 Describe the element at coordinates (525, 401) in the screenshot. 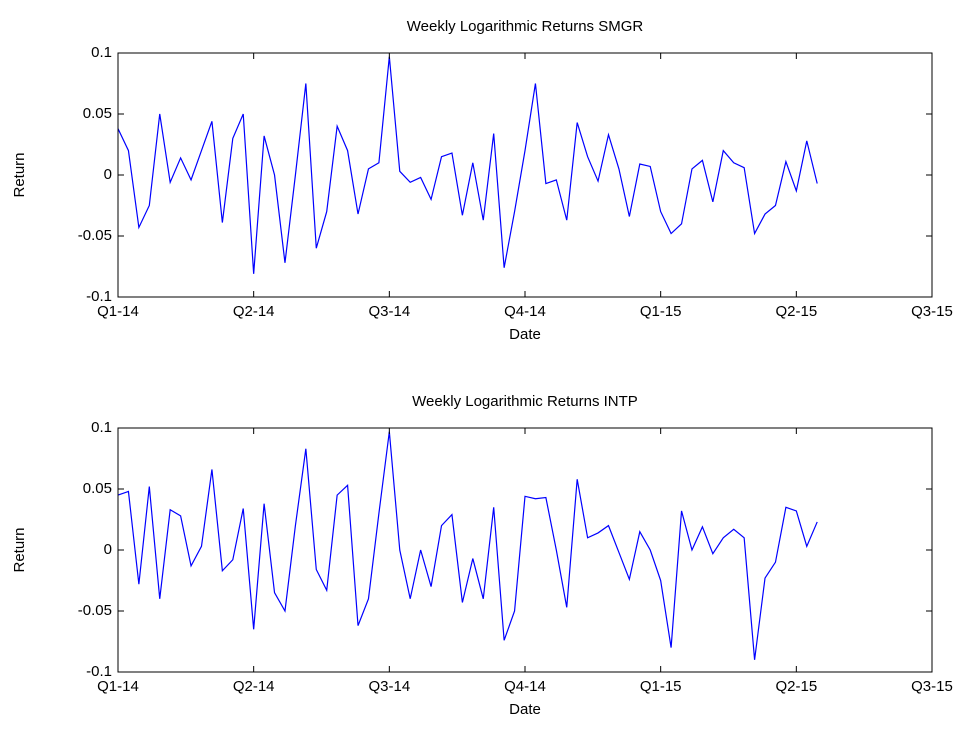

I see `chart-title: Weekly Logarithmic Returns INTP` at that location.